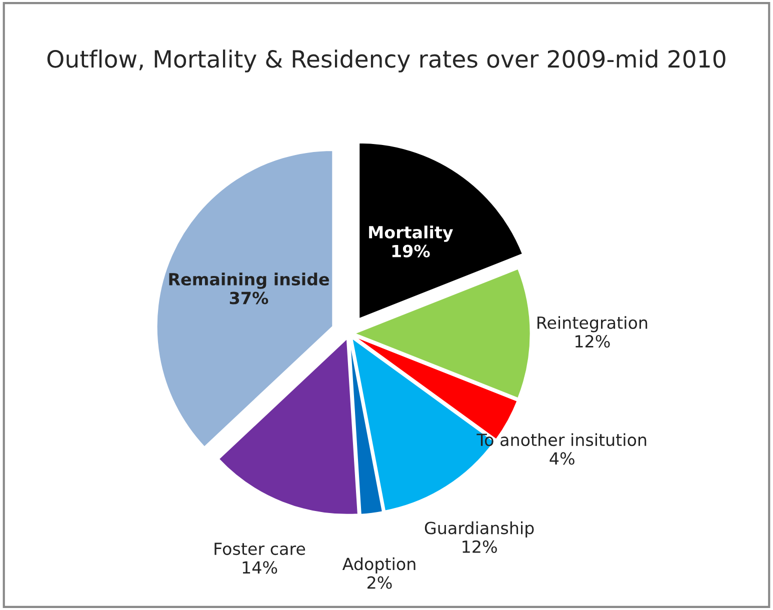 Image resolution: width=773 pixels, height=610 pixels. What do you see at coordinates (562, 458) in the screenshot?
I see `data-label: 4%` at bounding box center [562, 458].